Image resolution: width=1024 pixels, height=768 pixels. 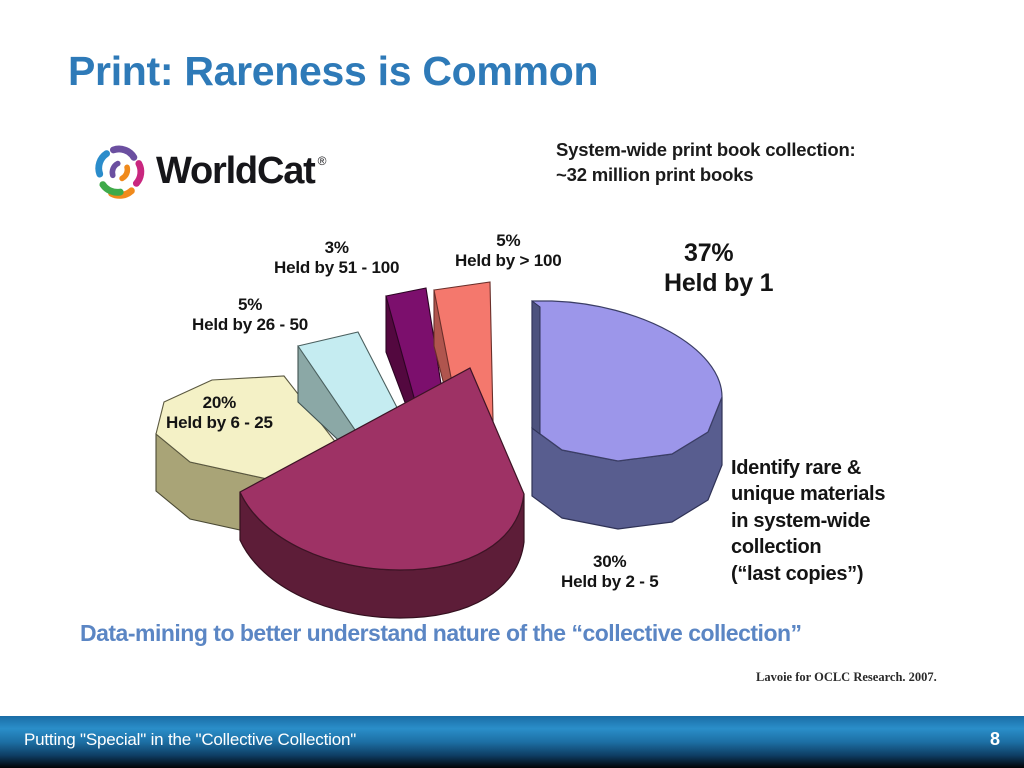 What do you see at coordinates (508, 240) in the screenshot?
I see `pie-label-held-by-over-100-pct: 5%` at bounding box center [508, 240].